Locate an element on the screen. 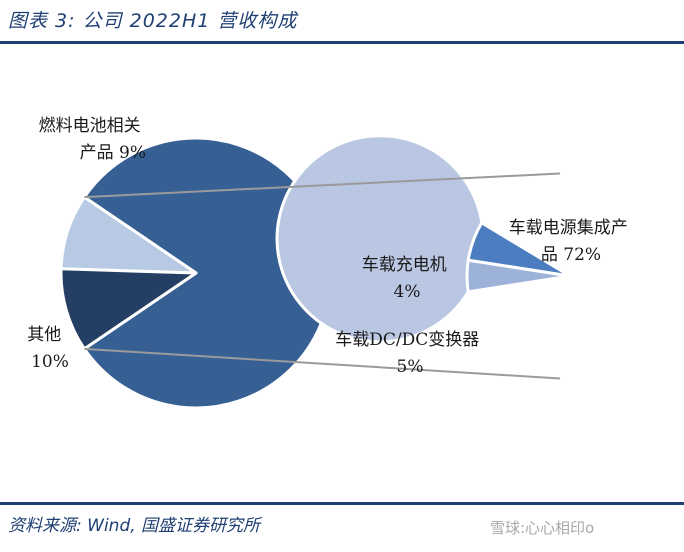  slice-dcdc is located at coordinates (519, 249).